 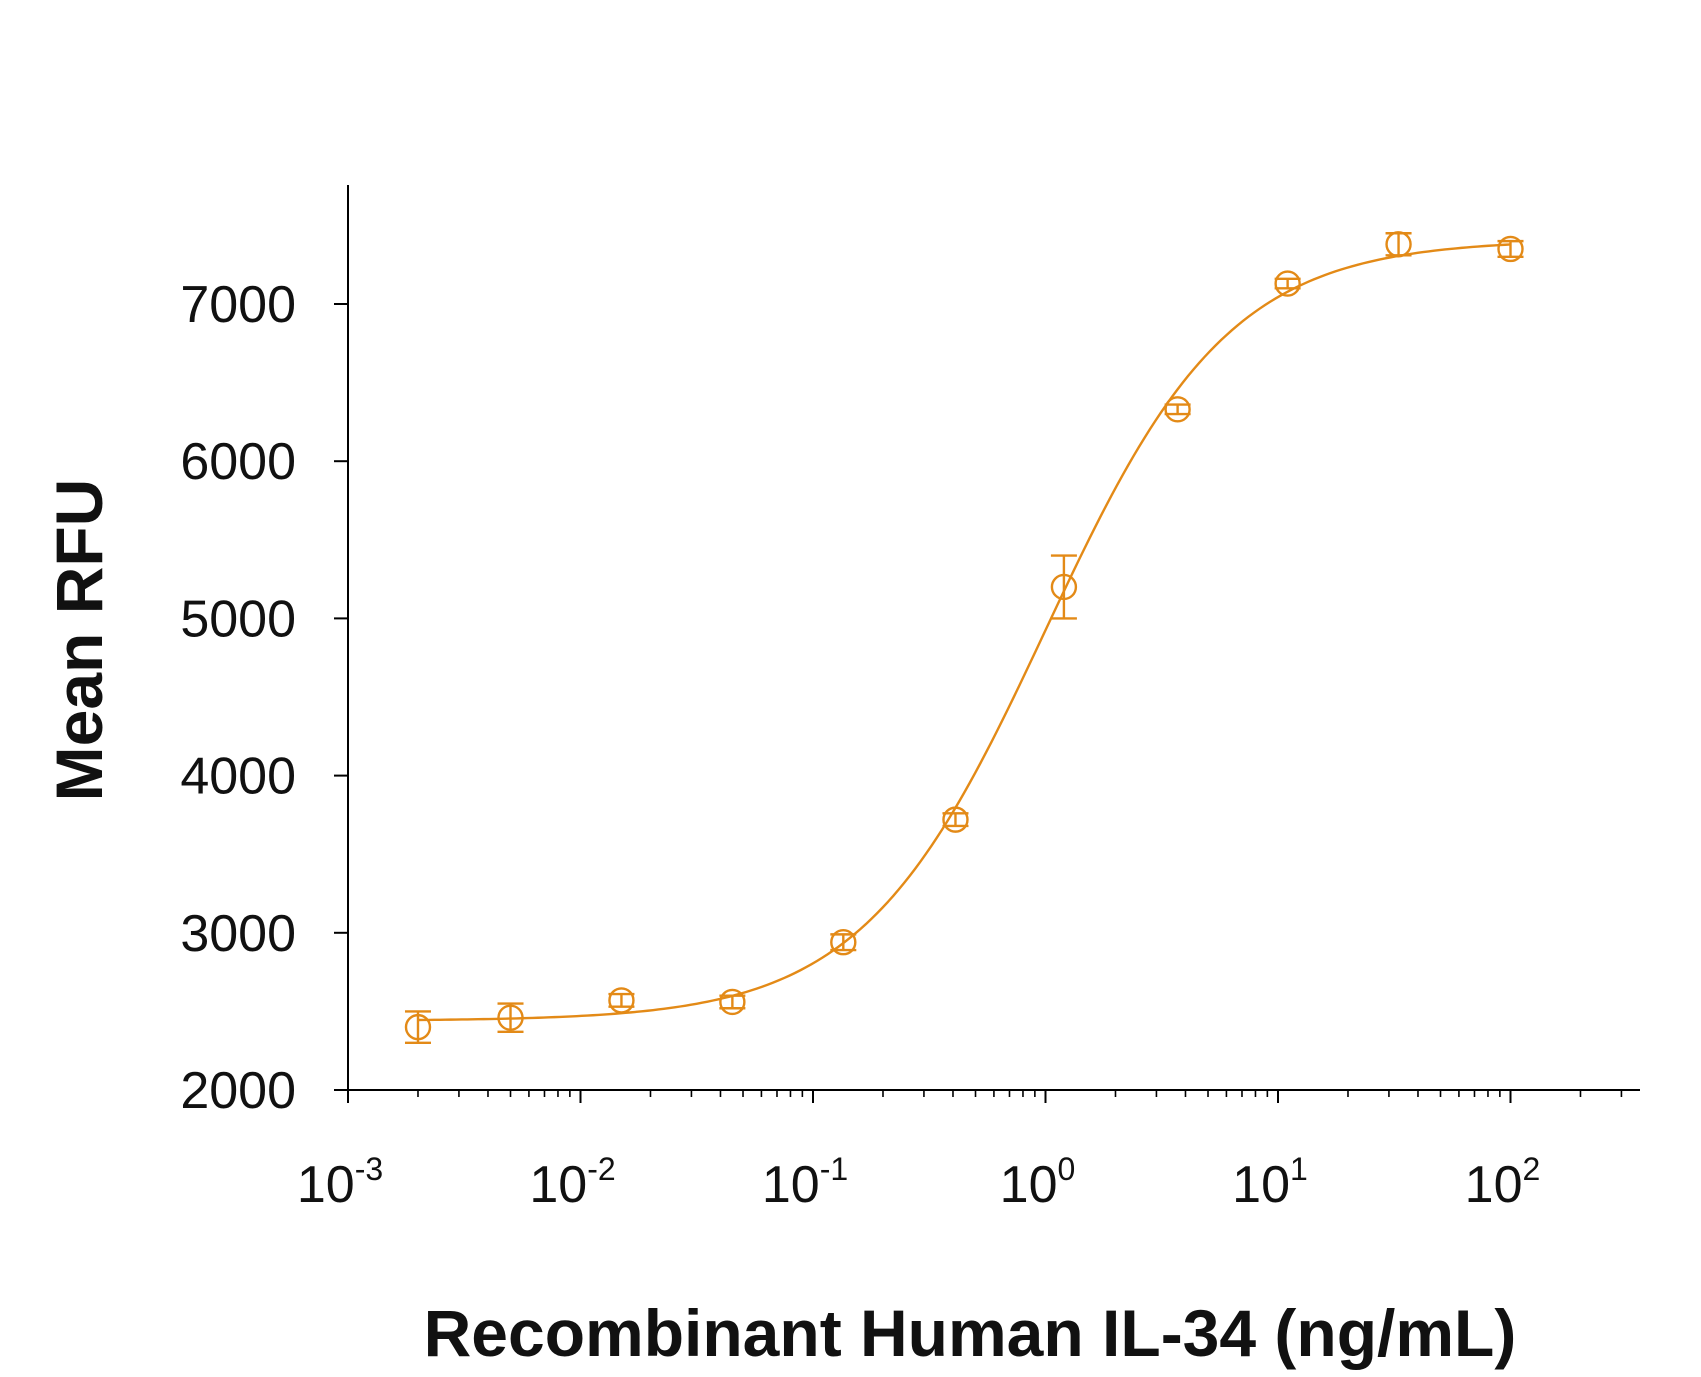 I want to click on x-tick-label: 10⁻¹, so click(x=805, y=1182).